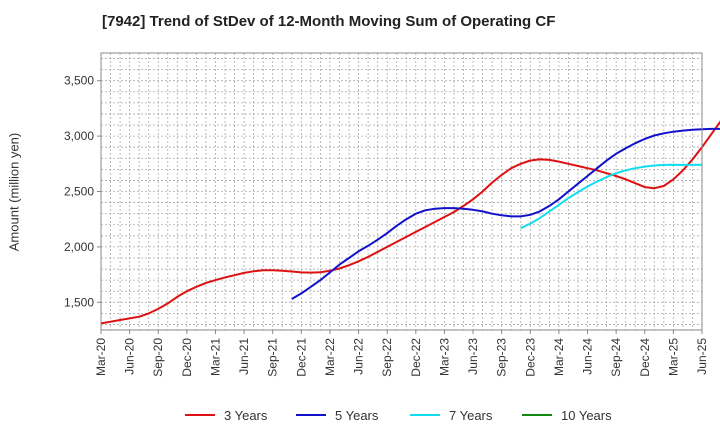 Image resolution: width=720 pixels, height=440 pixels. I want to click on y-tick-label: 3,000, so click(79, 136).